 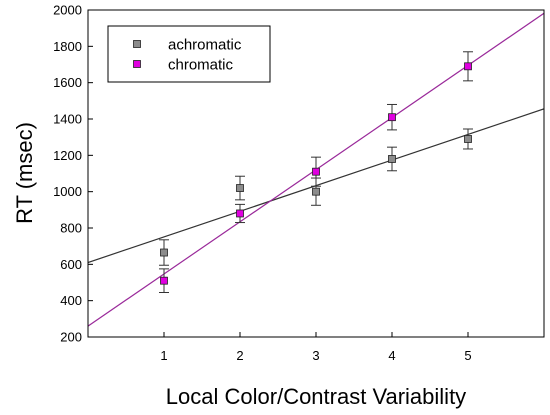 What do you see at coordinates (67, 155) in the screenshot?
I see `y-tick-label: 1200` at bounding box center [67, 155].